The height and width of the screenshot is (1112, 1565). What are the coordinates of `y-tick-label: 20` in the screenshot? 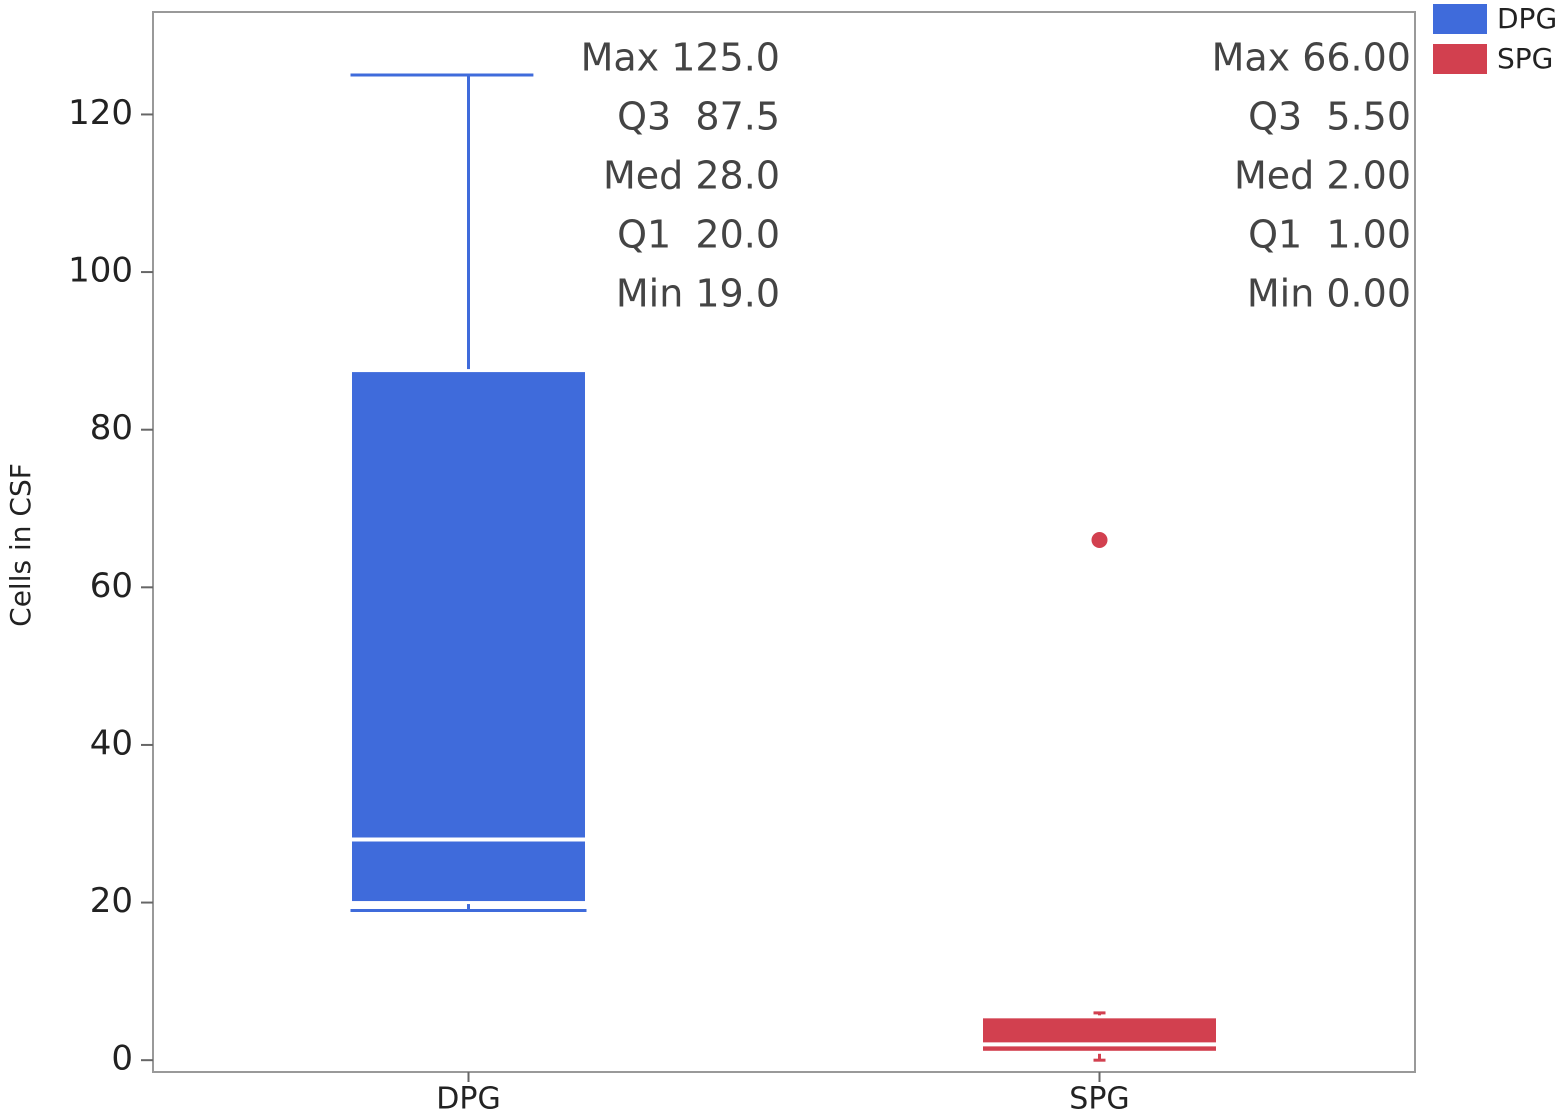 It's located at (111, 901).